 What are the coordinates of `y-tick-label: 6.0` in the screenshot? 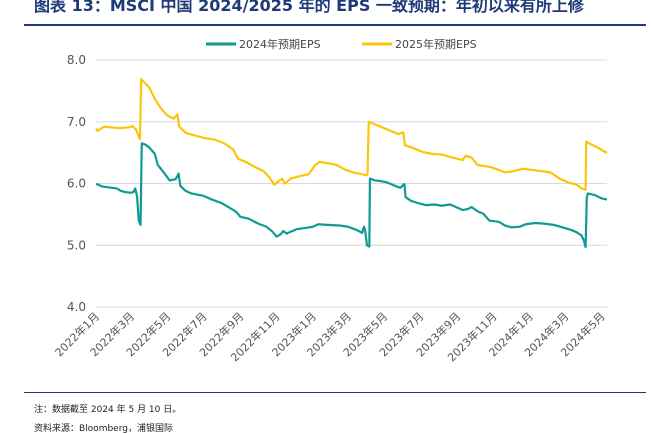 It's located at (76, 184).